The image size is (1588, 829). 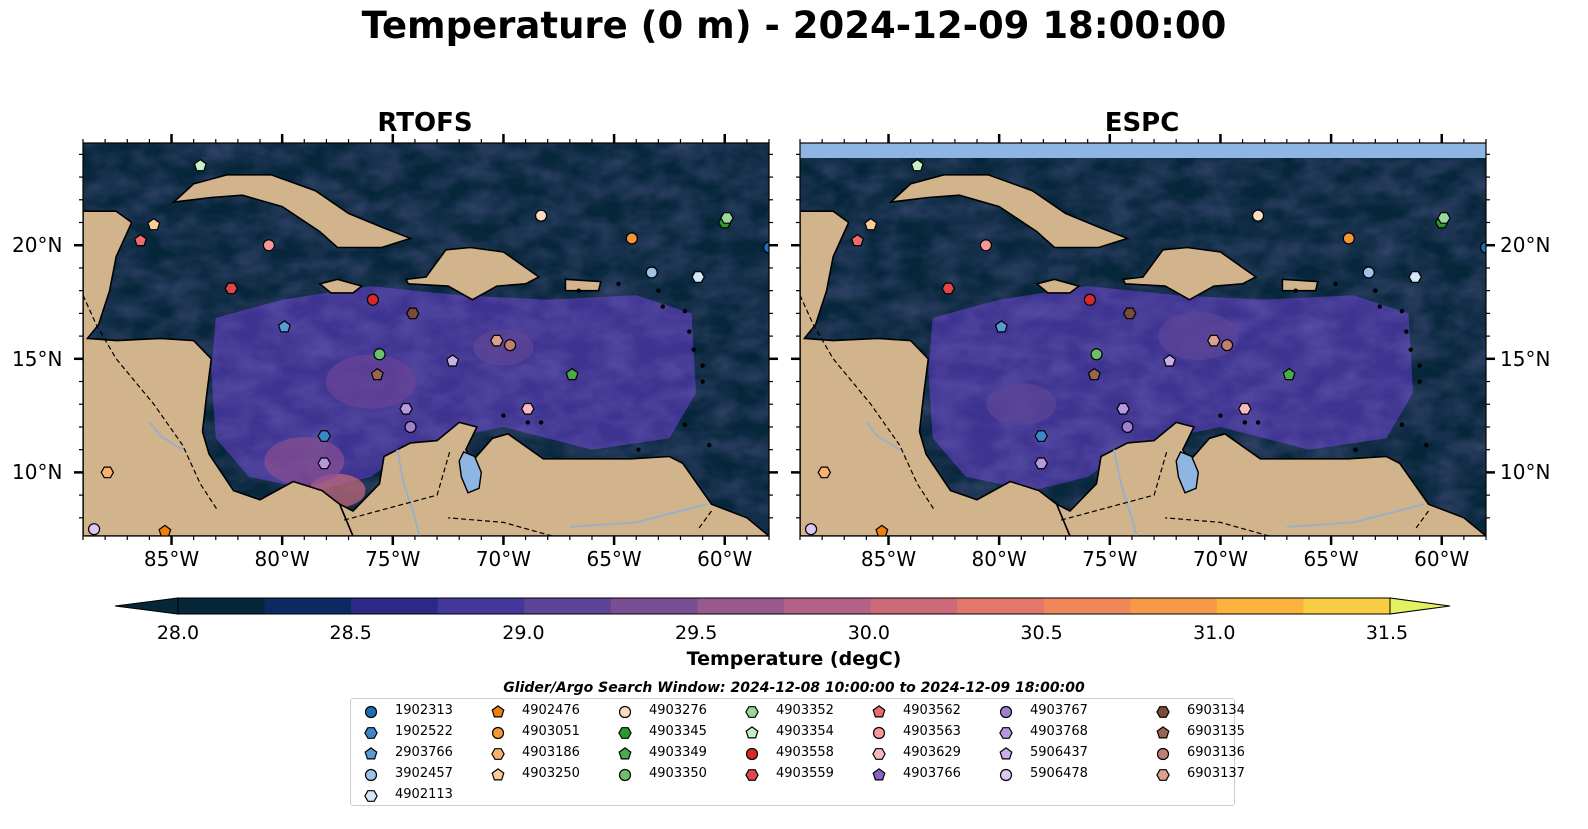 What do you see at coordinates (1216, 731) in the screenshot?
I see `legend-item-label: 6903135` at bounding box center [1216, 731].